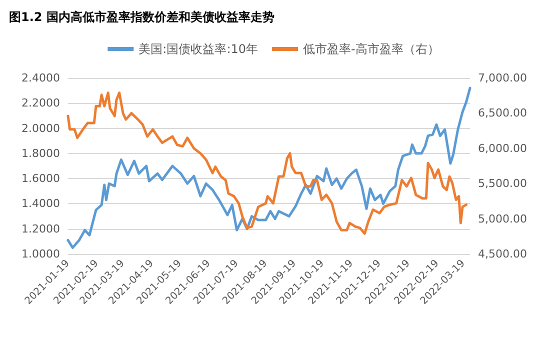  I want to click on y-tick-label: 1.0000, so click(41, 254).